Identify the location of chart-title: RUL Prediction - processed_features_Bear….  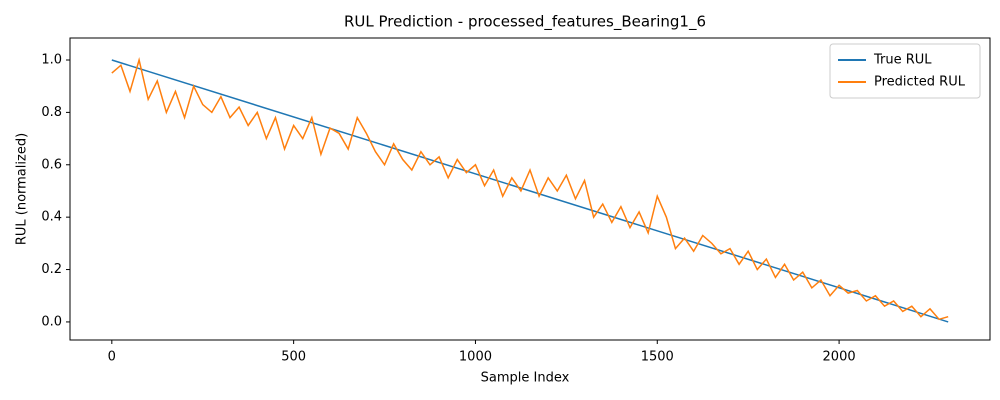
(525, 22).